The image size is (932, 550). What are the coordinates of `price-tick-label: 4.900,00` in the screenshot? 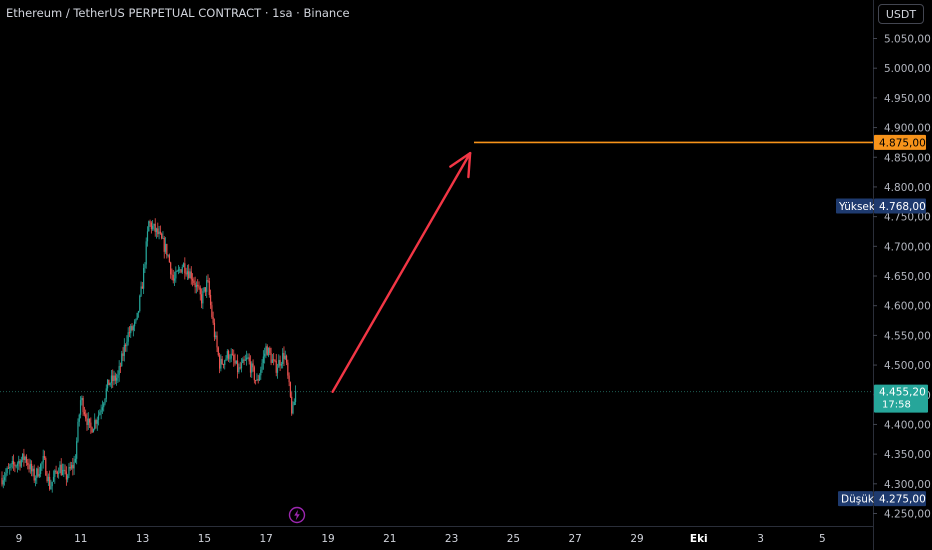 It's located at (907, 129).